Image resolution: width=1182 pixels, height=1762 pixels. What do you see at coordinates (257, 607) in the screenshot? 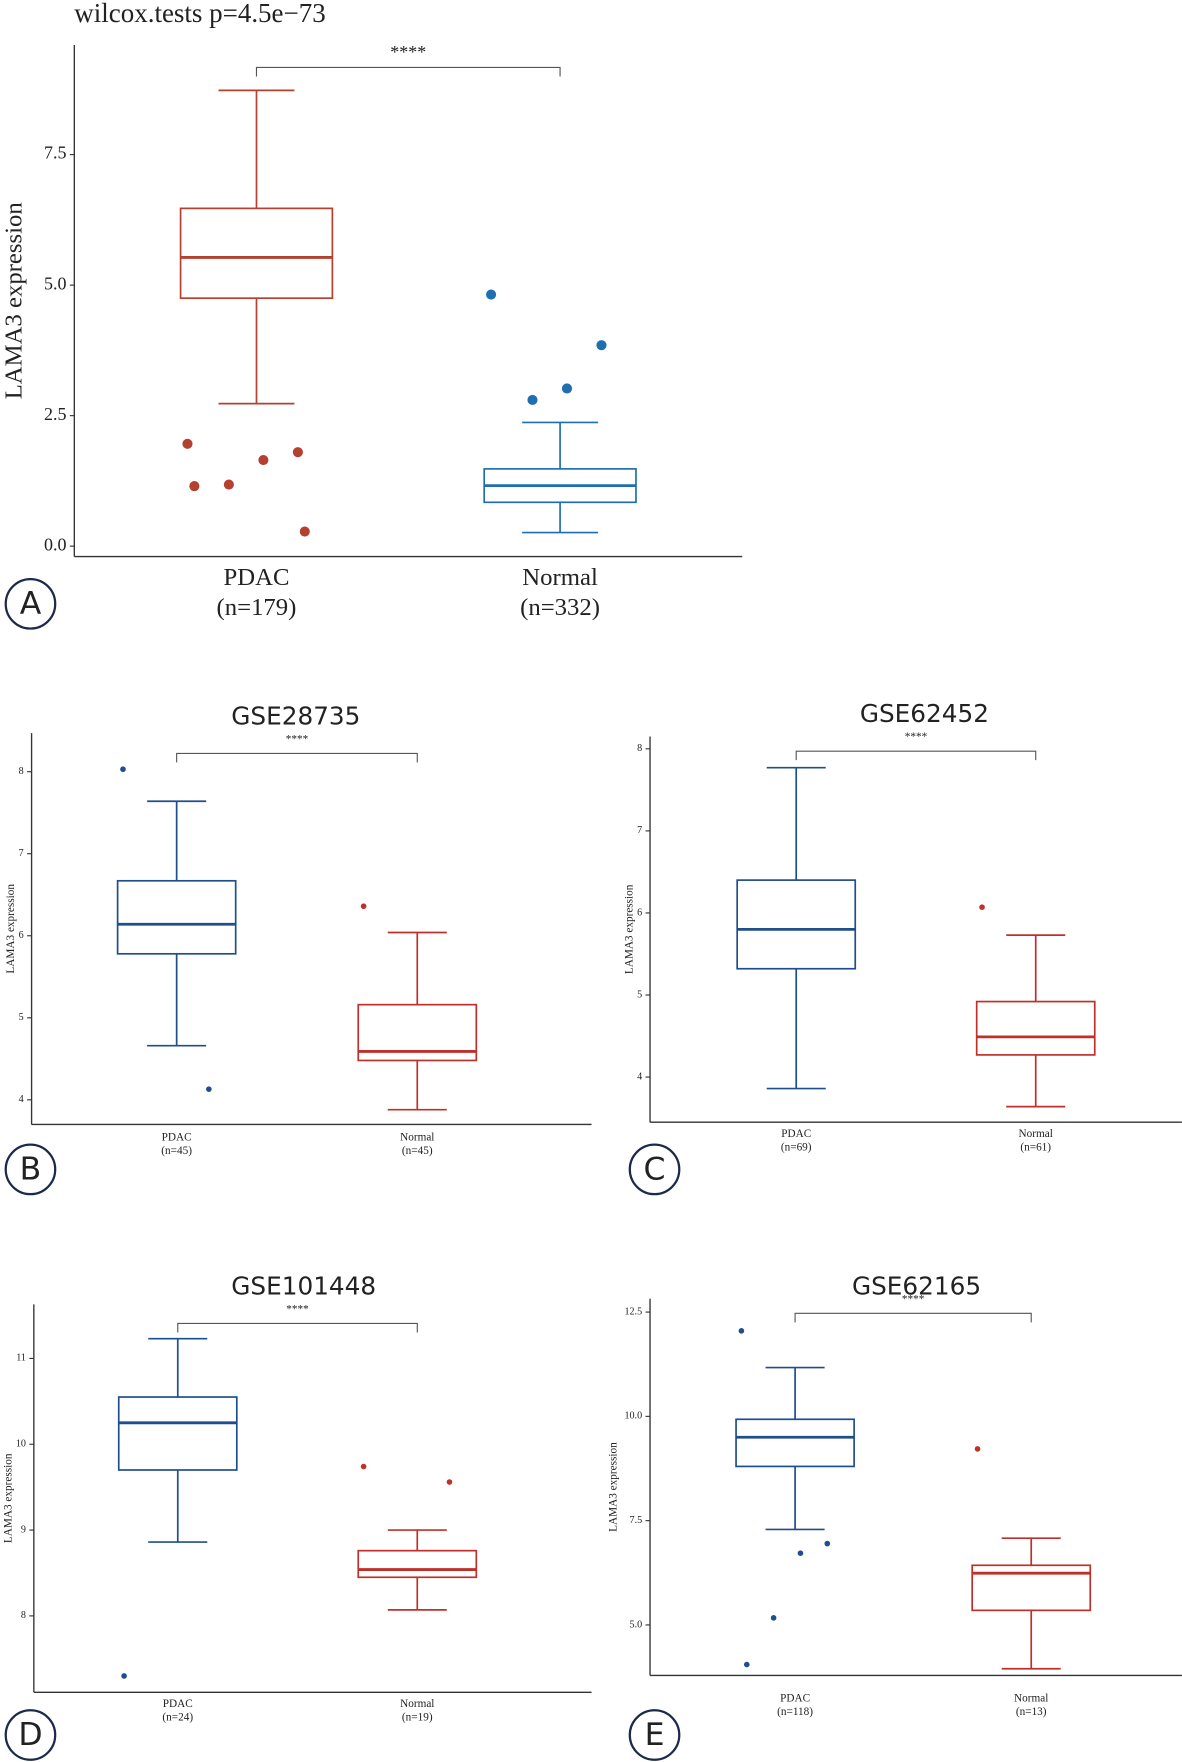
I see `x-tick-note: (n=179)` at bounding box center [257, 607].